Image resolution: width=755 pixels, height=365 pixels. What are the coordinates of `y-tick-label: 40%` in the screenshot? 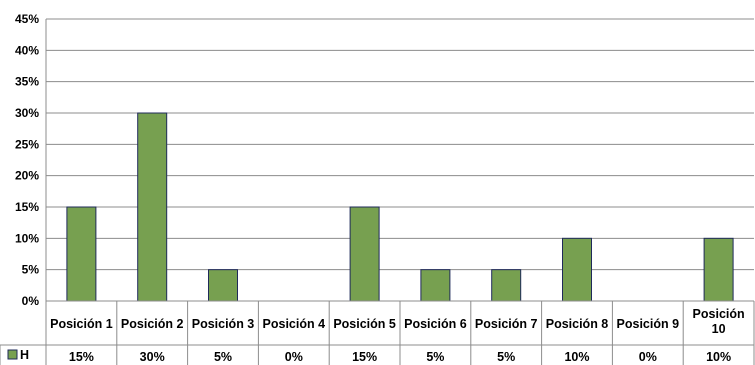 It's located at (27, 50).